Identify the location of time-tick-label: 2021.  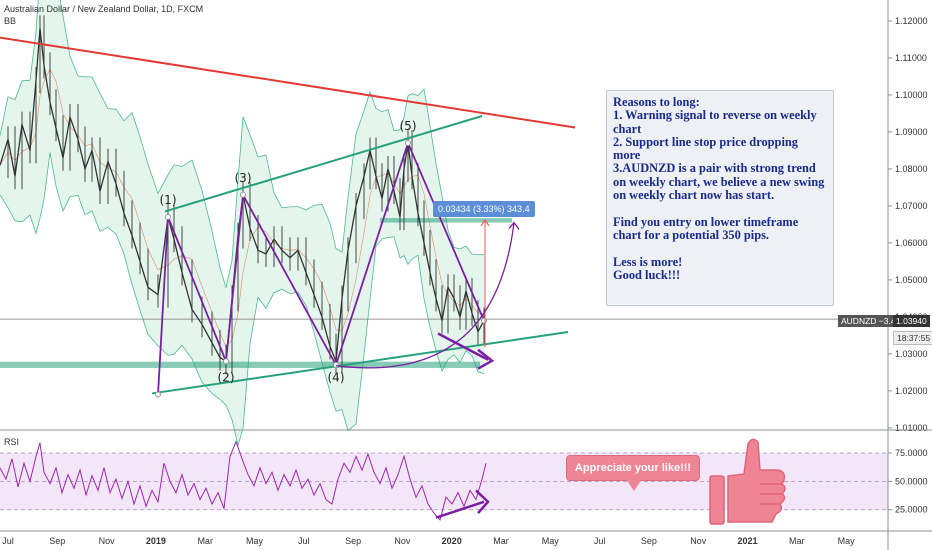
(747, 541).